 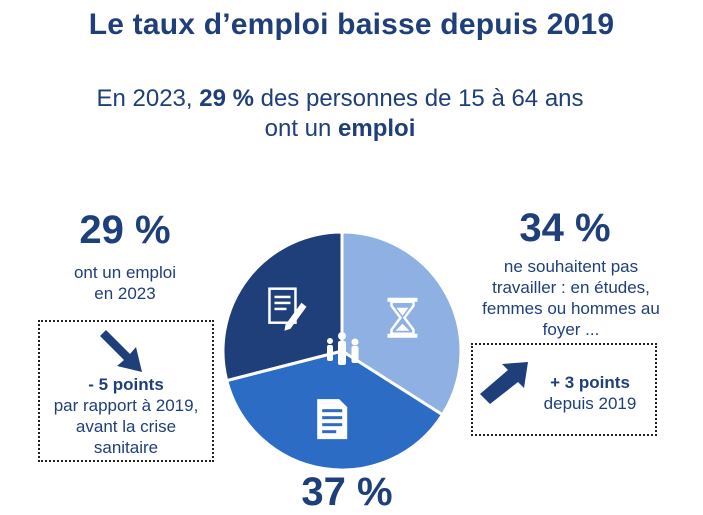 What do you see at coordinates (402, 317) in the screenshot?
I see `hourglass-icon` at bounding box center [402, 317].